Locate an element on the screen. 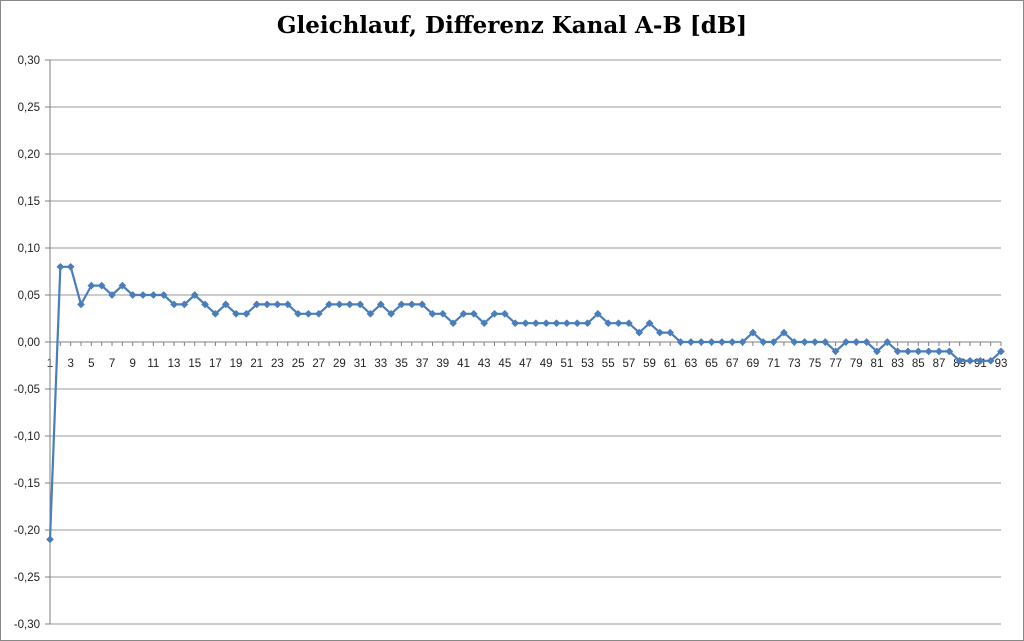 The image size is (1024, 641). x-tick-label: 87 is located at coordinates (939, 364).